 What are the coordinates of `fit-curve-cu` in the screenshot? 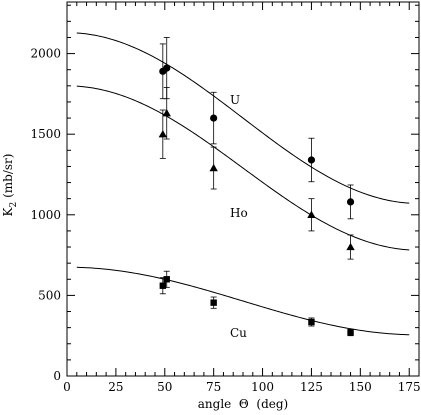 It's located at (243, 301).